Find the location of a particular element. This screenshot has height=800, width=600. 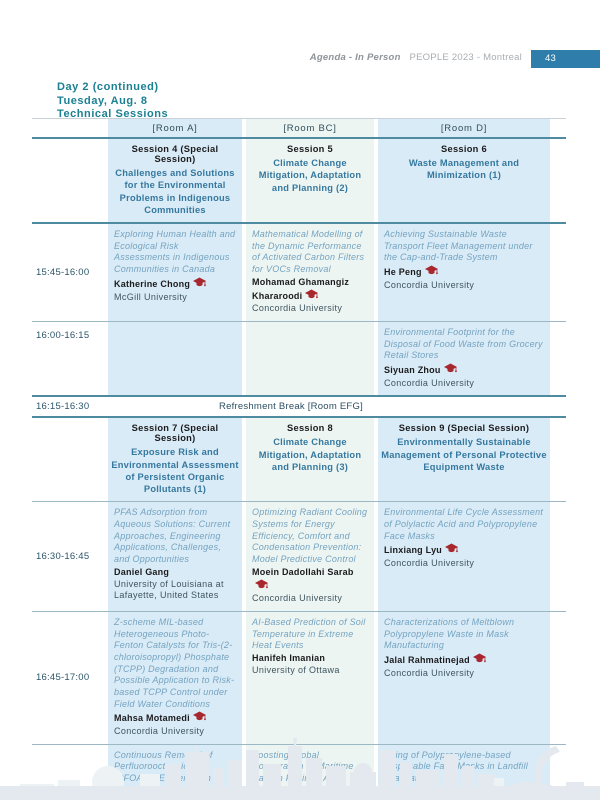

session-name: Session 5 is located at coordinates (310, 149).